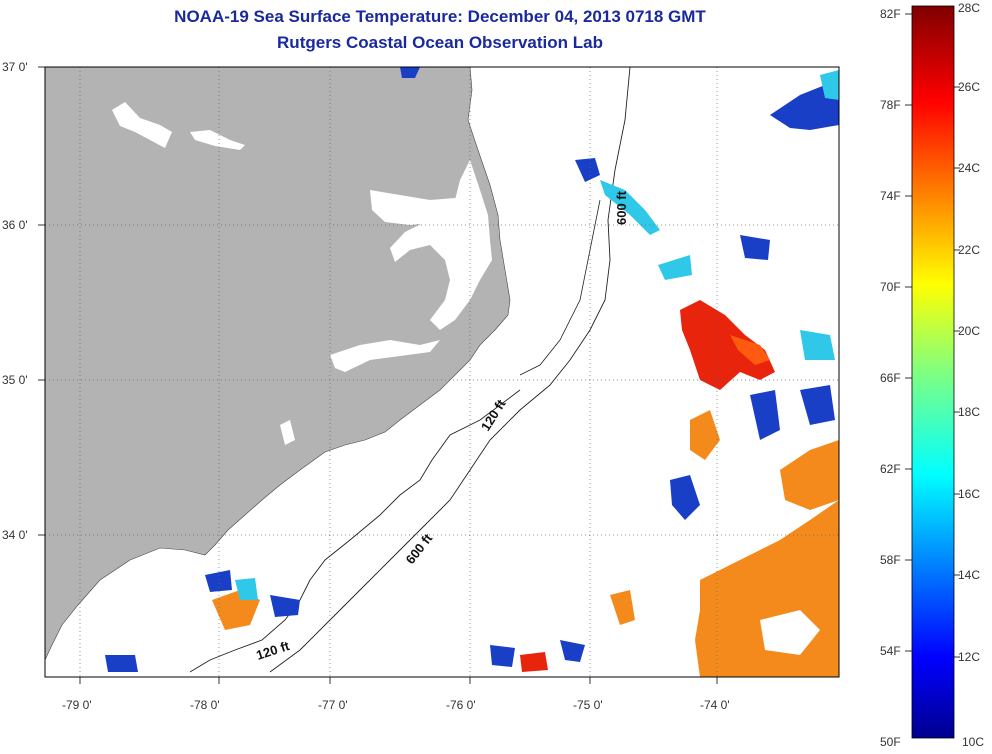 This screenshot has height=754, width=992. Describe the element at coordinates (621, 207) in the screenshot. I see `contour-label-600ft-upper: 600 ft` at that location.